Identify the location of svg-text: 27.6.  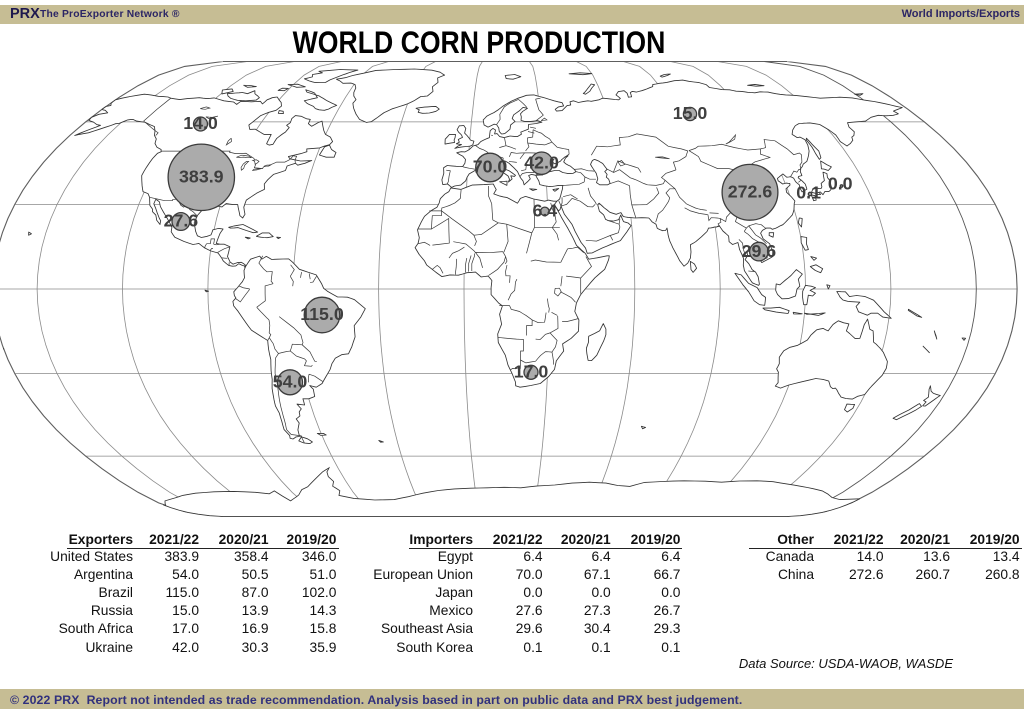
(181, 221).